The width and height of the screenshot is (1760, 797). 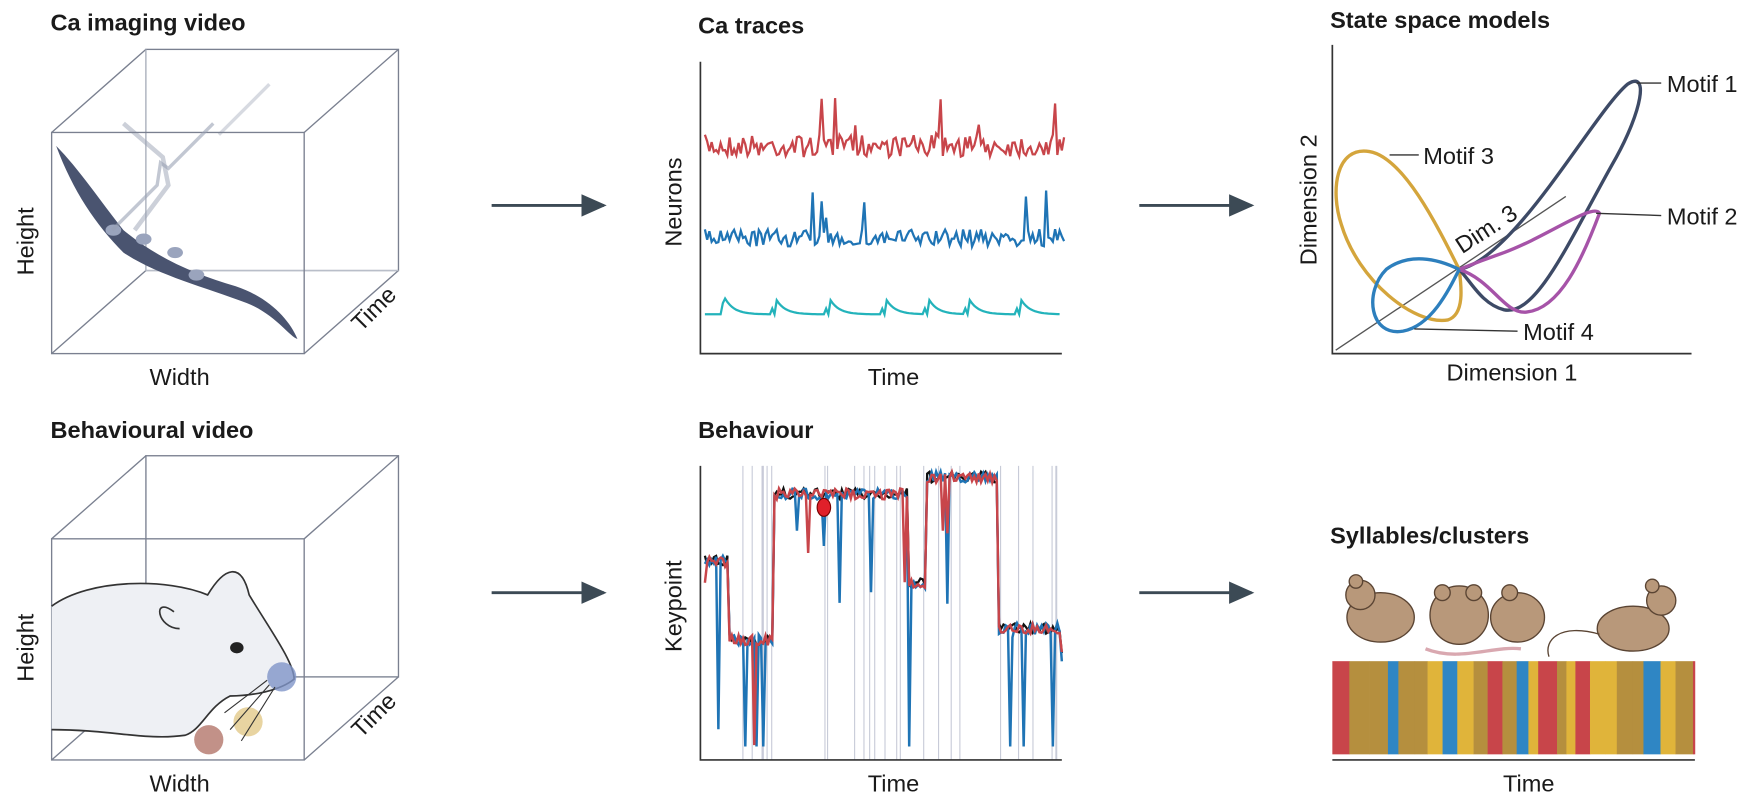 I want to click on motif-label: Motif 2, so click(x=1702, y=217).